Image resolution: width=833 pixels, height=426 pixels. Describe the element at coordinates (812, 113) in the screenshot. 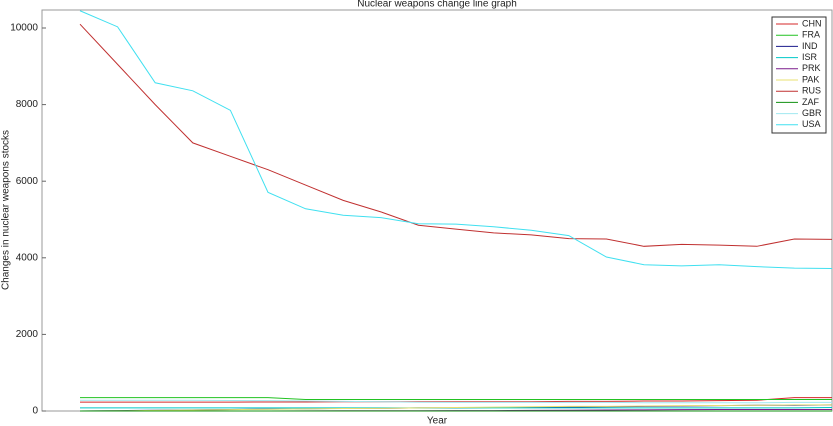

I see `legend-label: GBR` at that location.